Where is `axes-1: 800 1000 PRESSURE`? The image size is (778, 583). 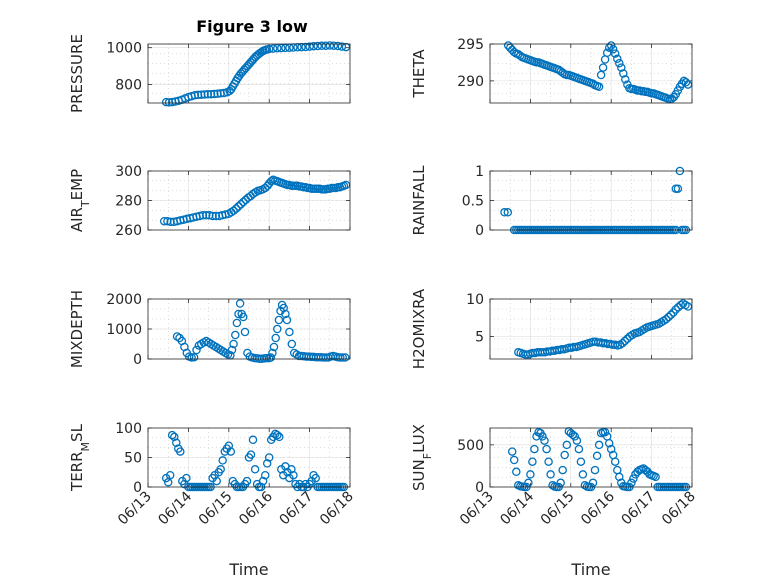
axes-1: 800 1000 PRESSURE is located at coordinates (209, 73).